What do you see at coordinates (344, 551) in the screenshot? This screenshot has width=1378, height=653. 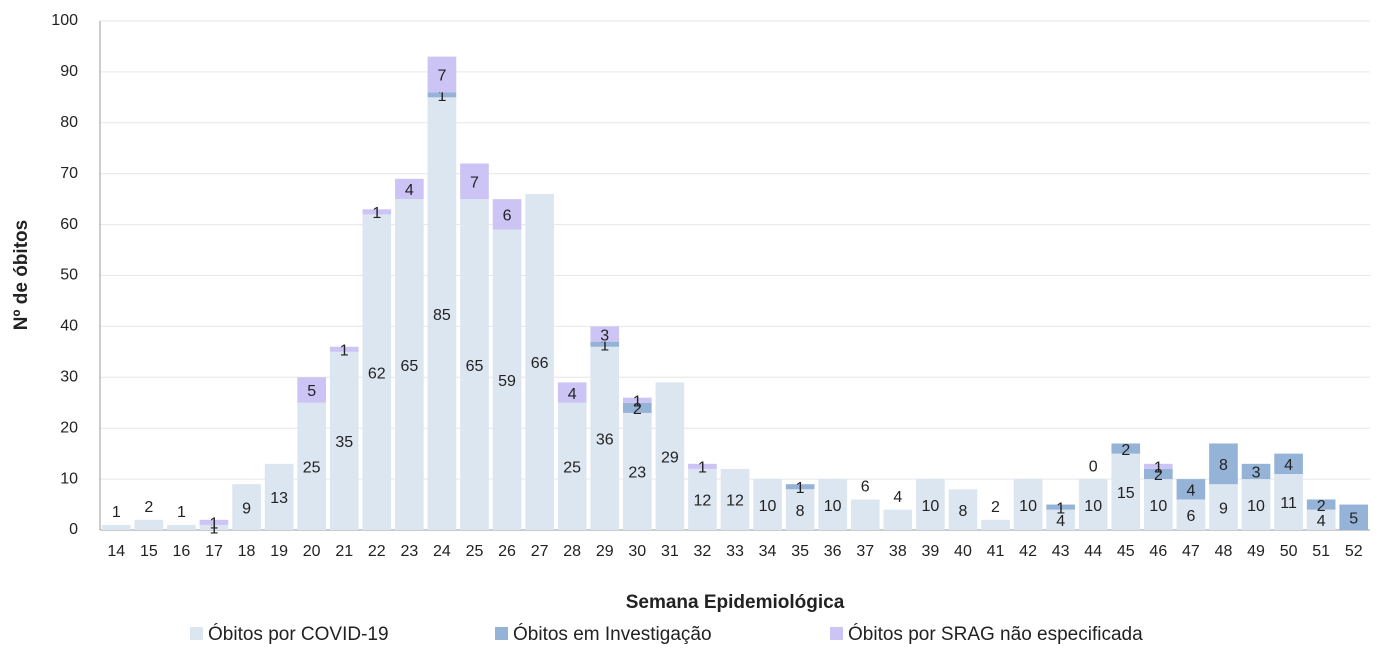 I see `x-tick-label: 21` at bounding box center [344, 551].